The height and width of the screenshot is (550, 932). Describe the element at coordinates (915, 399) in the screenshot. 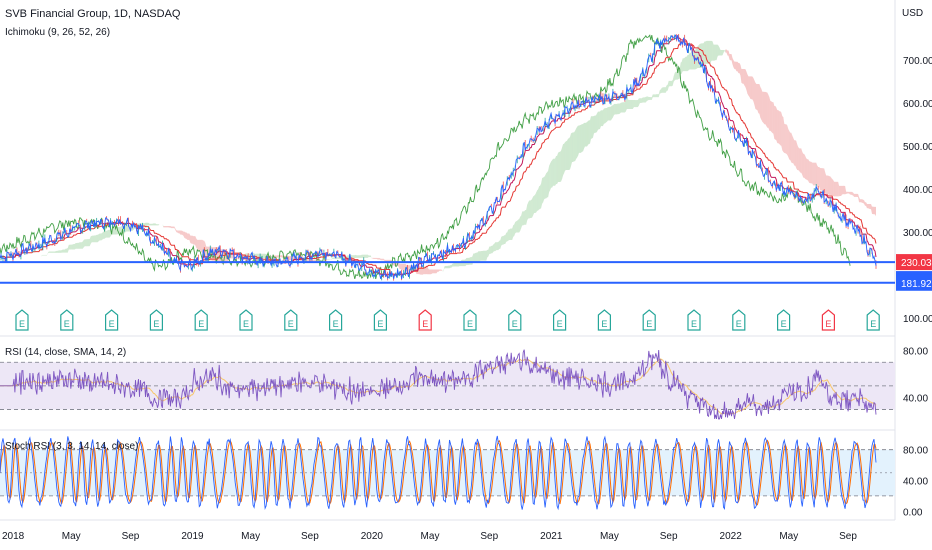

I see `rsi-tick-label: 40.00` at that location.